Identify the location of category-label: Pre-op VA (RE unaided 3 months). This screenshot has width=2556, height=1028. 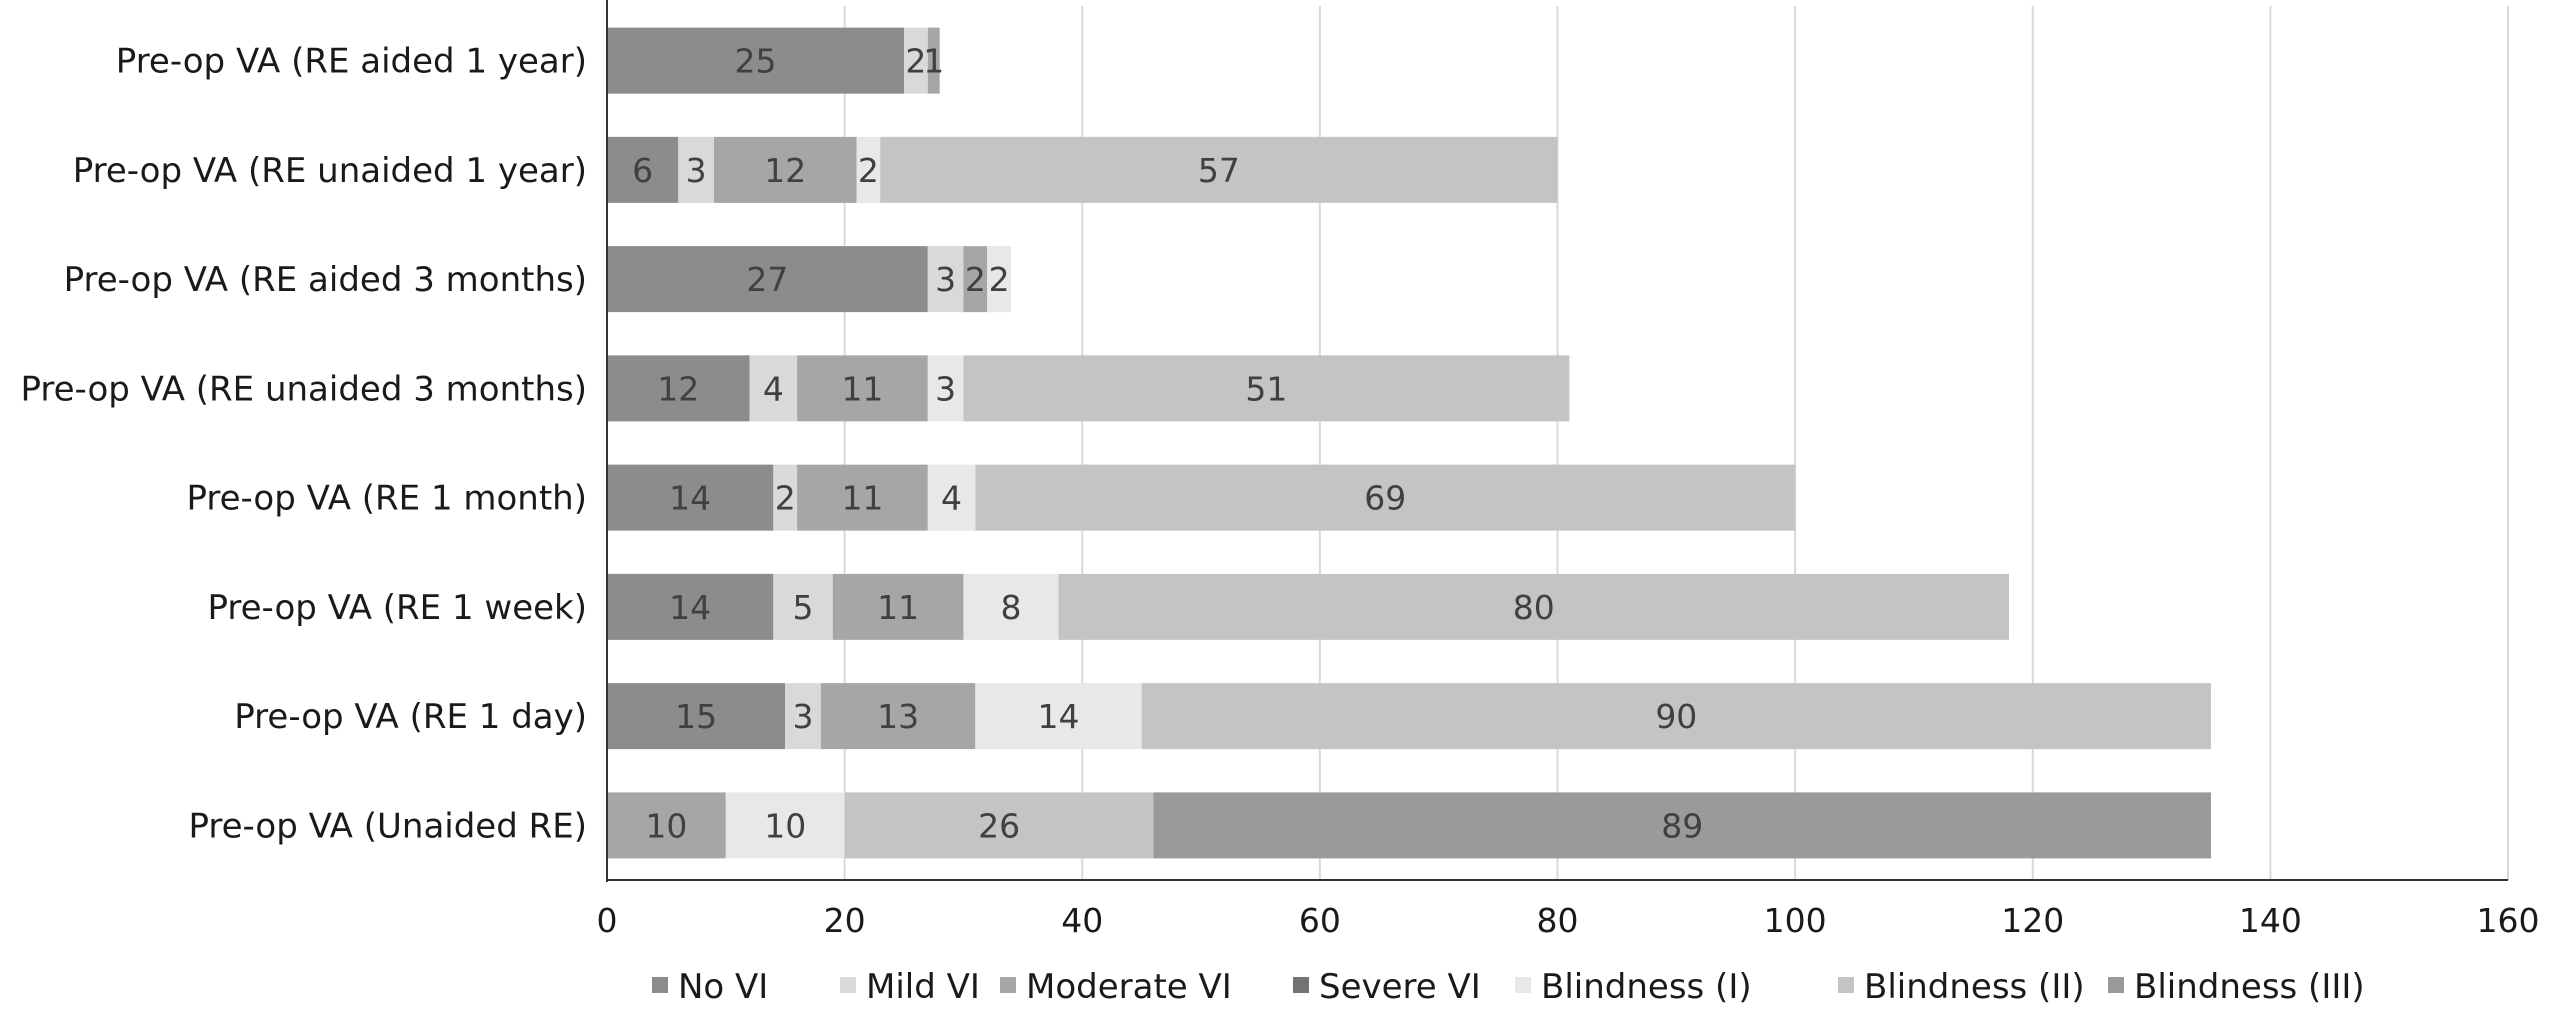
(303, 389).